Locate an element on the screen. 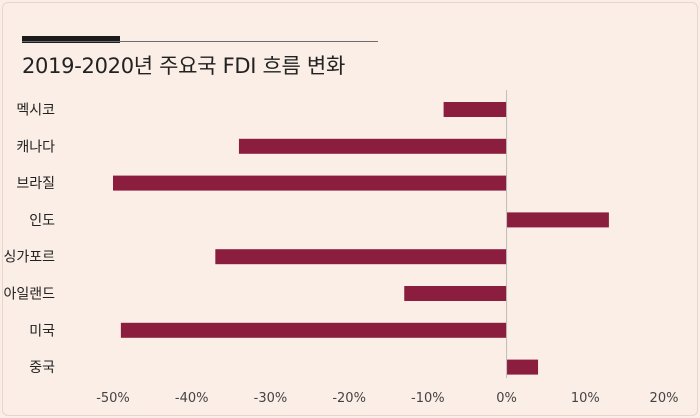 This screenshot has height=418, width=700. title-accent-bar is located at coordinates (71, 39).